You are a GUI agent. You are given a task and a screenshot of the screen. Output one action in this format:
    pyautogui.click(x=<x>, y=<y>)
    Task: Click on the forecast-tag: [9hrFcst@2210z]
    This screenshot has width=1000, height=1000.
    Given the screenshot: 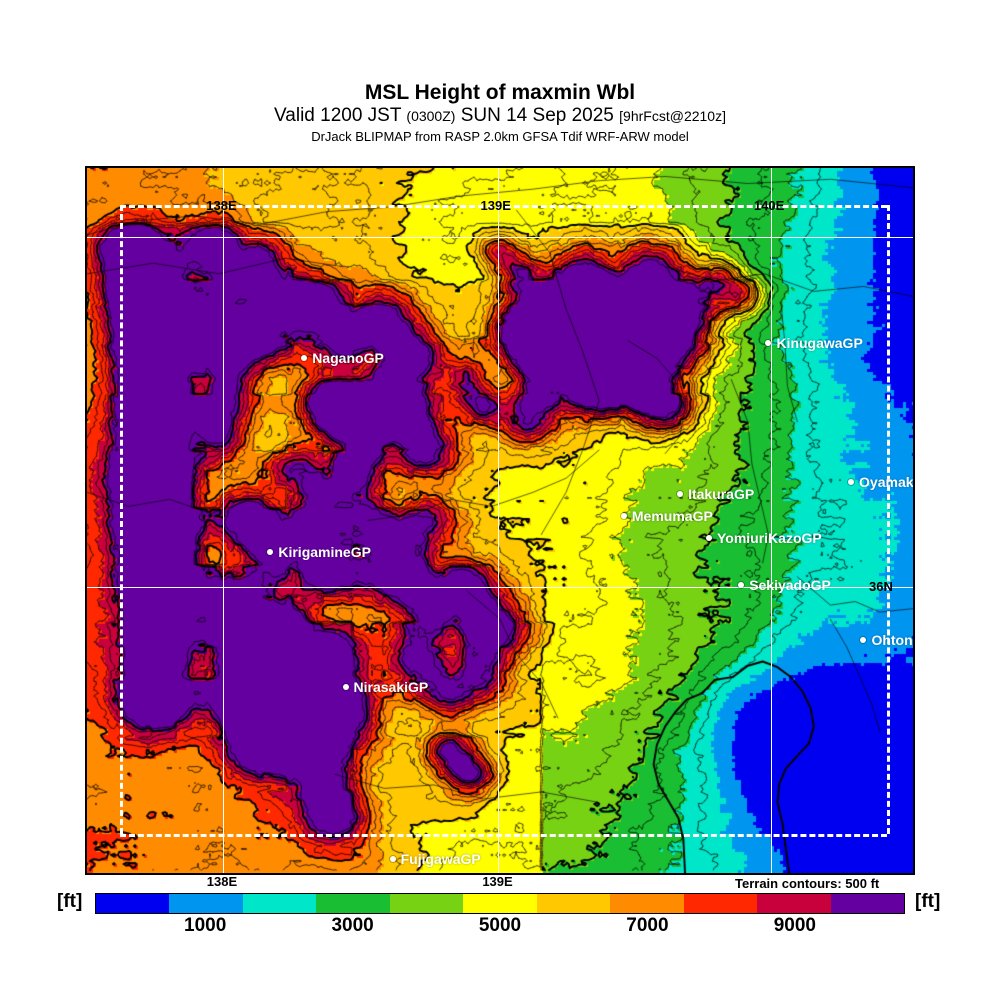 What is the action you would take?
    pyautogui.click(x=672, y=116)
    